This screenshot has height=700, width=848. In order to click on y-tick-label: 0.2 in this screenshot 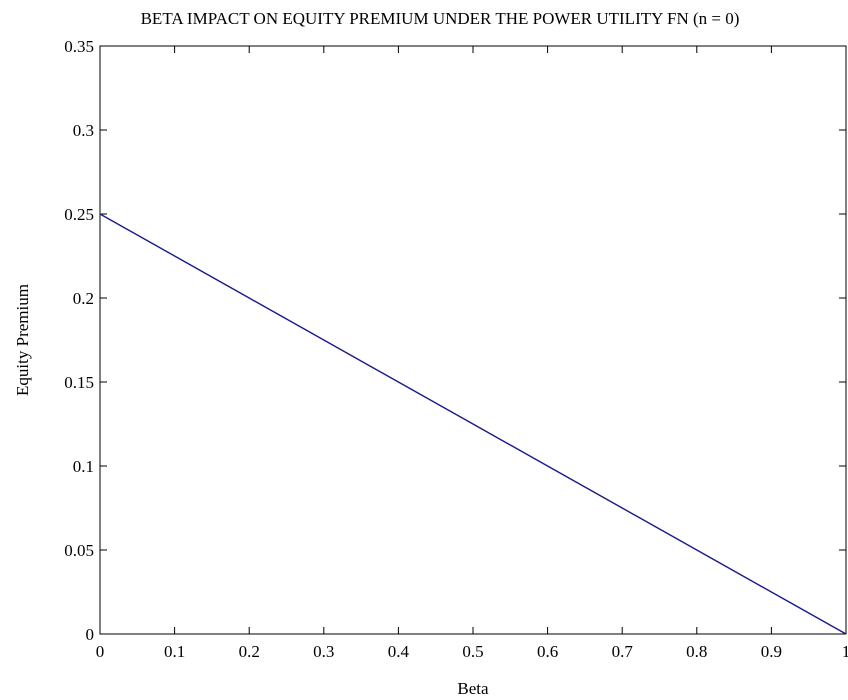, I will do `click(83, 298)`.